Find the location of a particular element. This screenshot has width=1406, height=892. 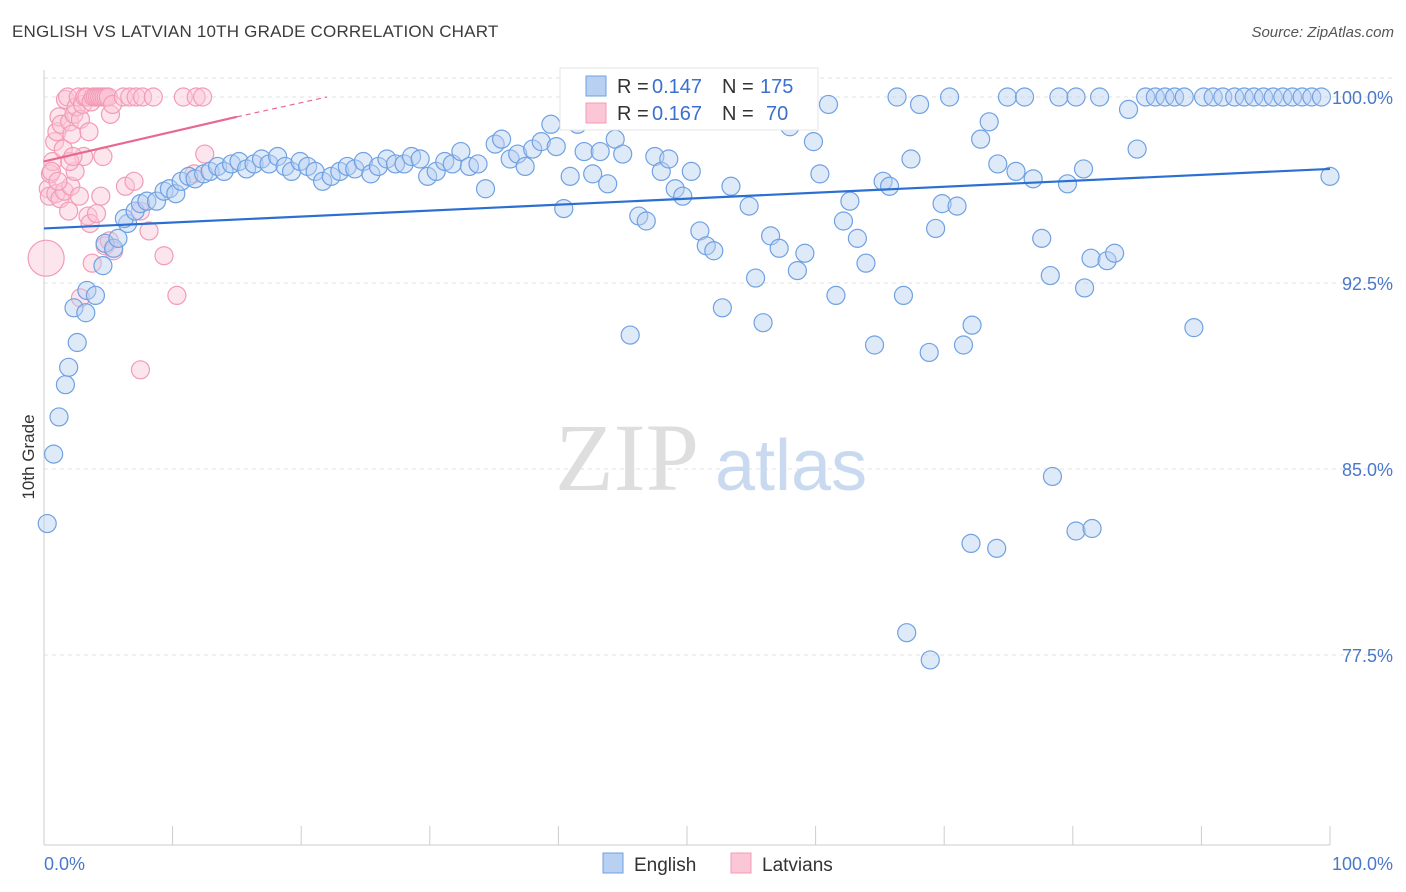

source-label: Source: ZipAtlas.com is located at coordinates (1322, 32).